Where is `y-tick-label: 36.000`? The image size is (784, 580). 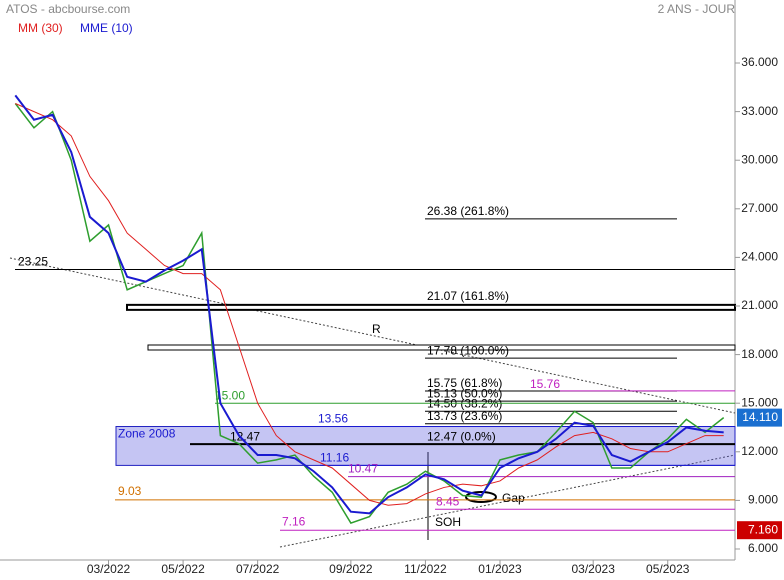
y-tick-label: 36.000 is located at coordinates (759, 62).